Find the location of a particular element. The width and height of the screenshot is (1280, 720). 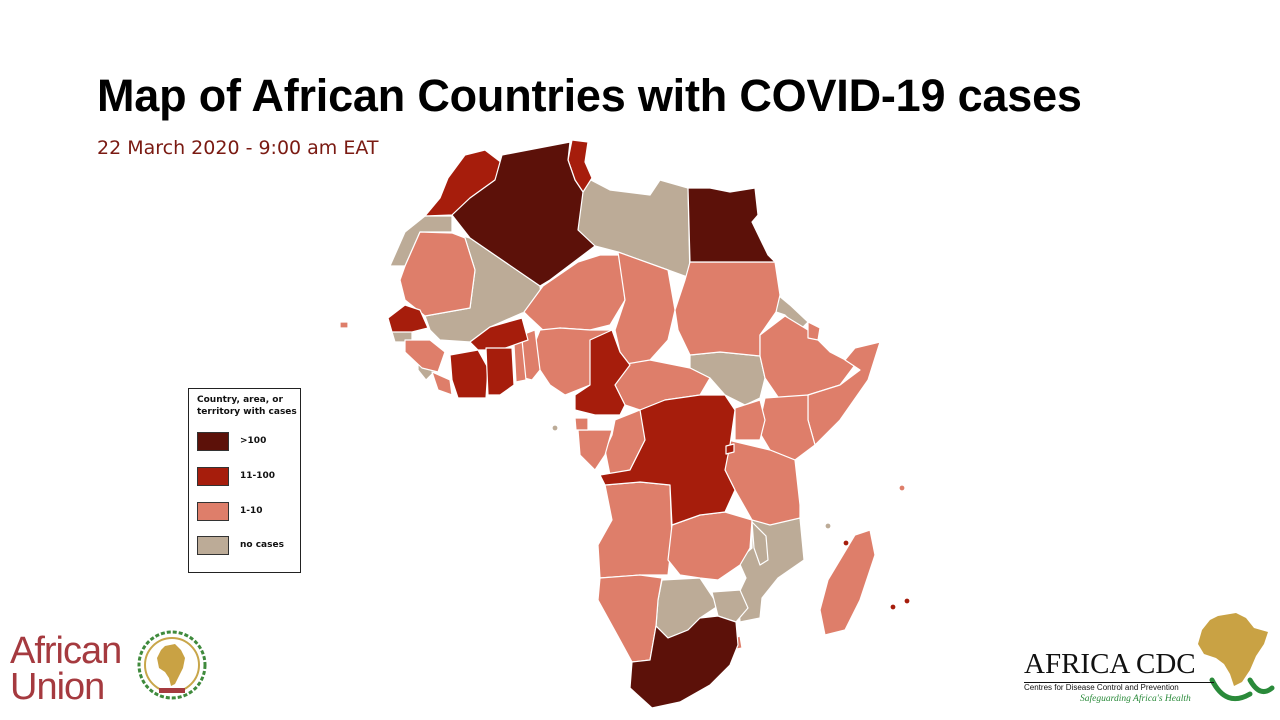

country-uganda is located at coordinates (750, 420).